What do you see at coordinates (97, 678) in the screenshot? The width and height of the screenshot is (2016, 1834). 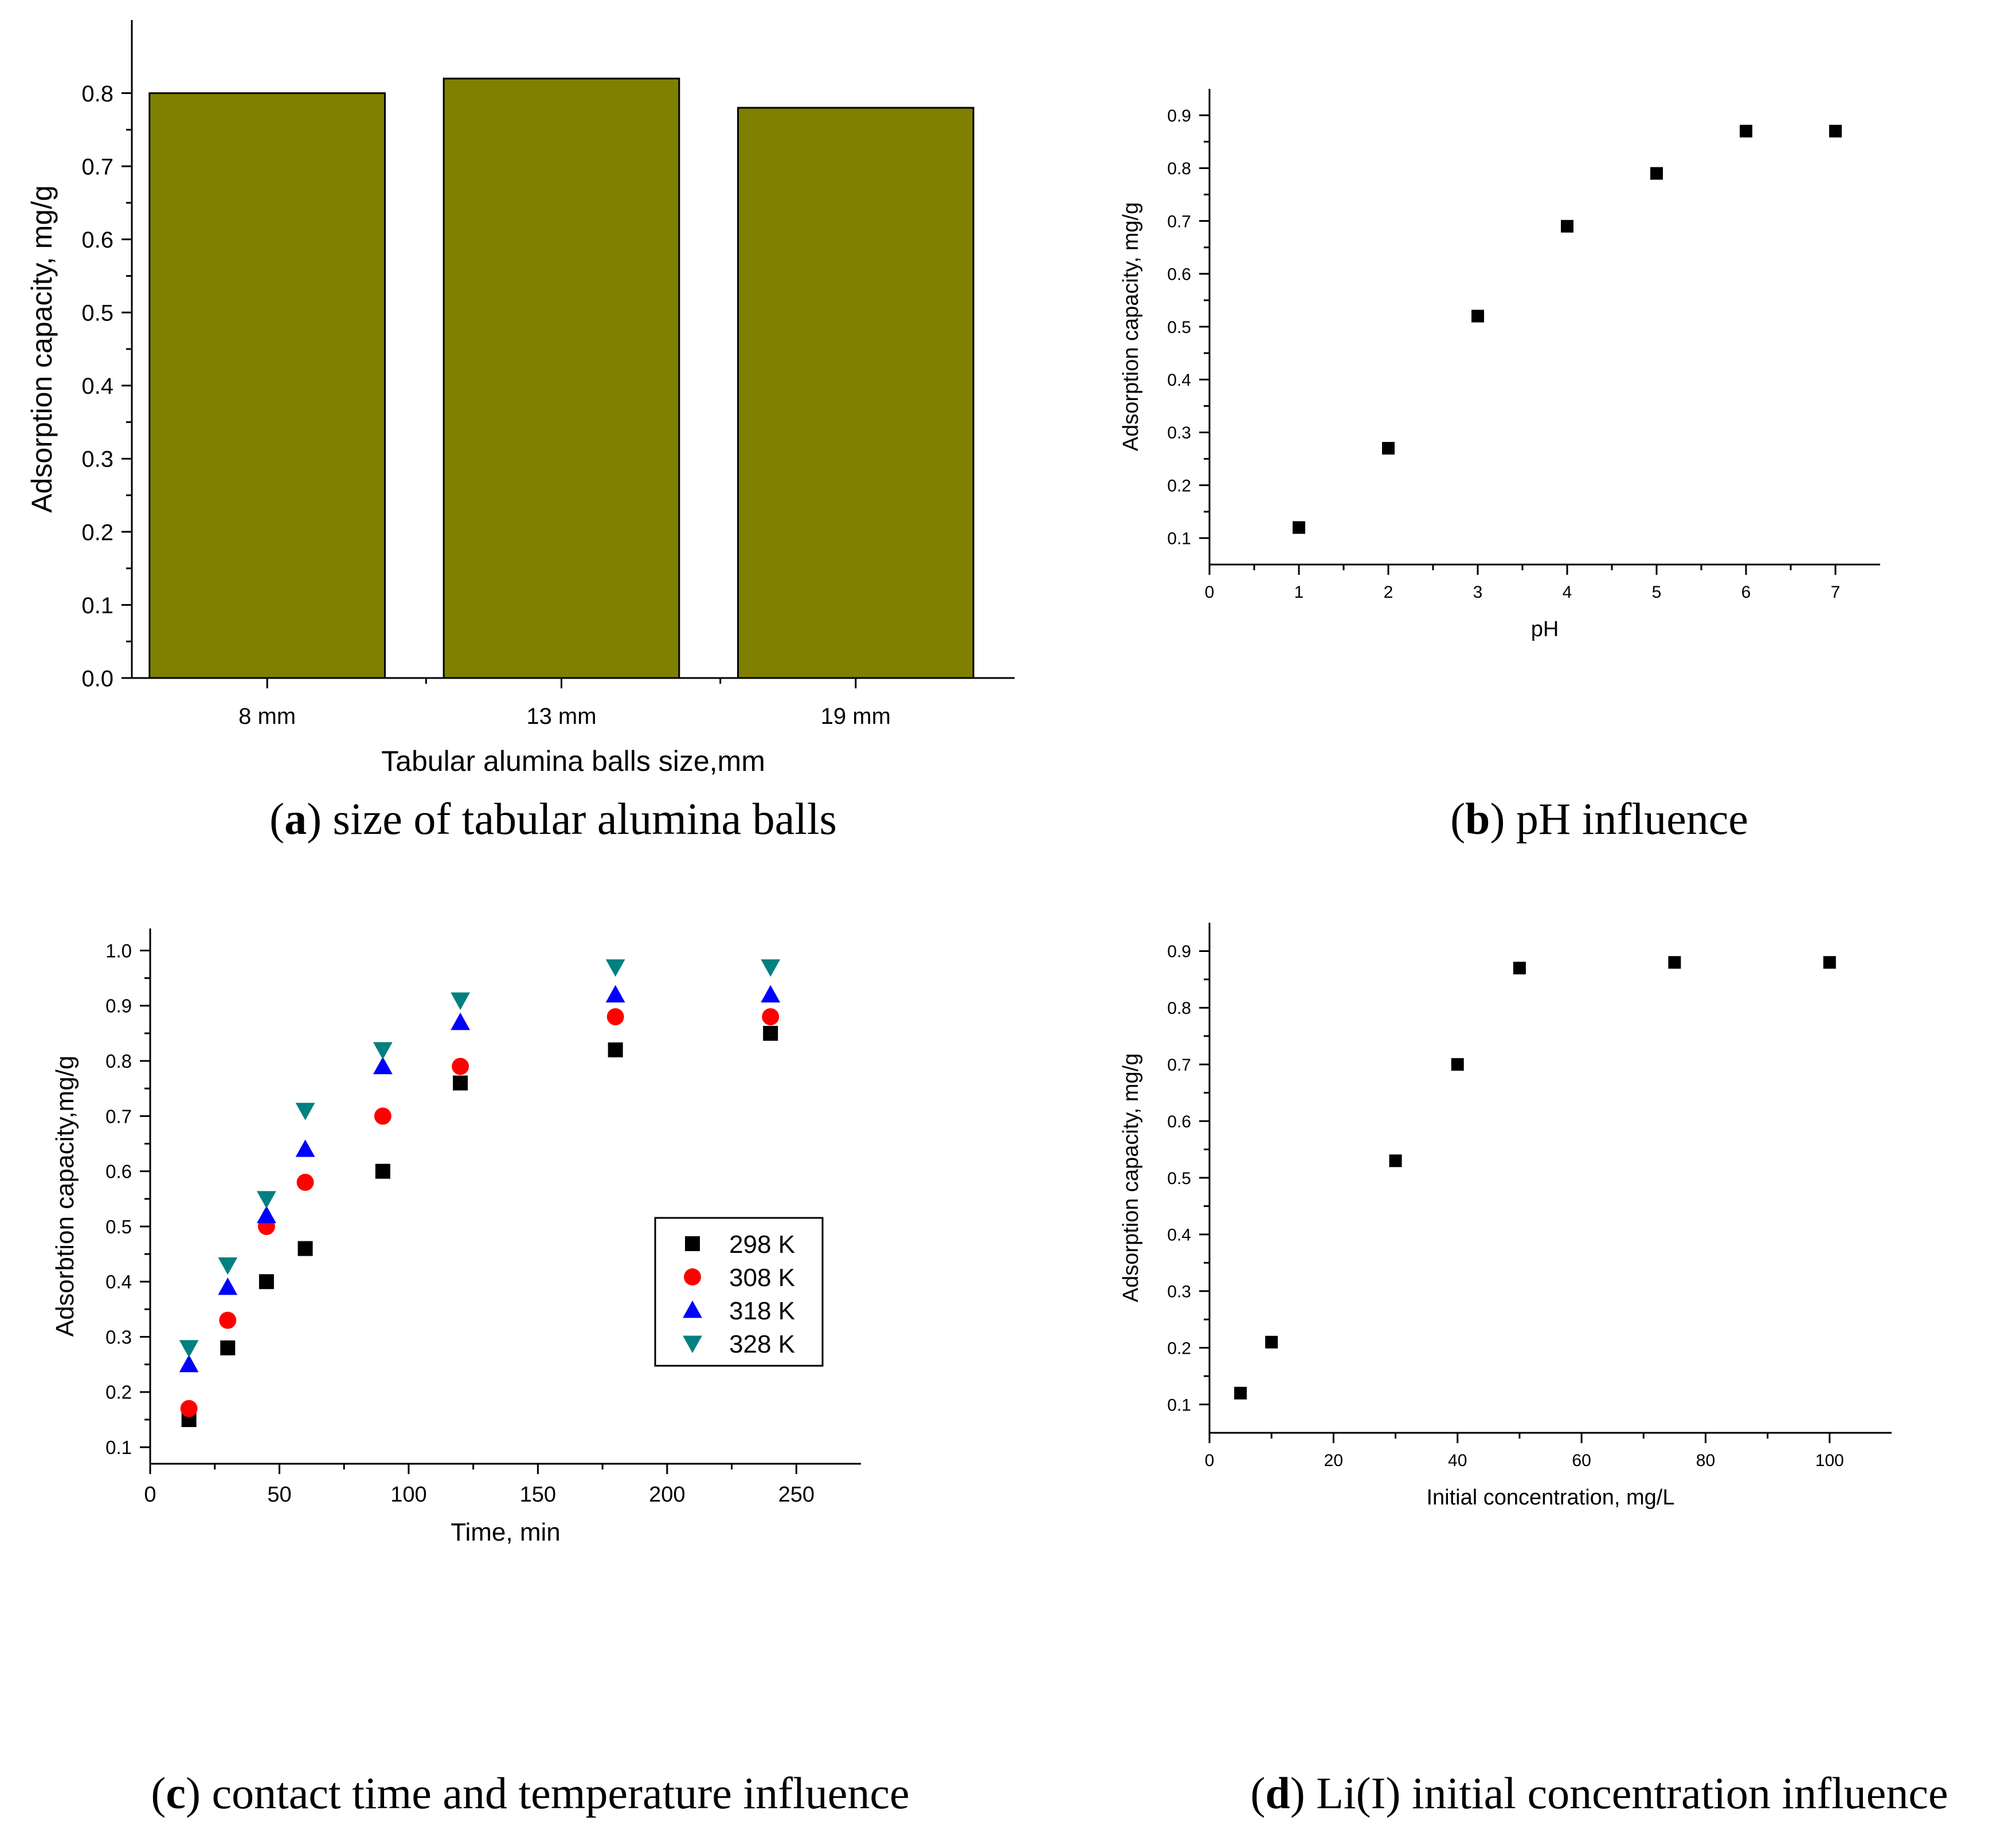 I see `y-tick-label: 0.0` at bounding box center [97, 678].